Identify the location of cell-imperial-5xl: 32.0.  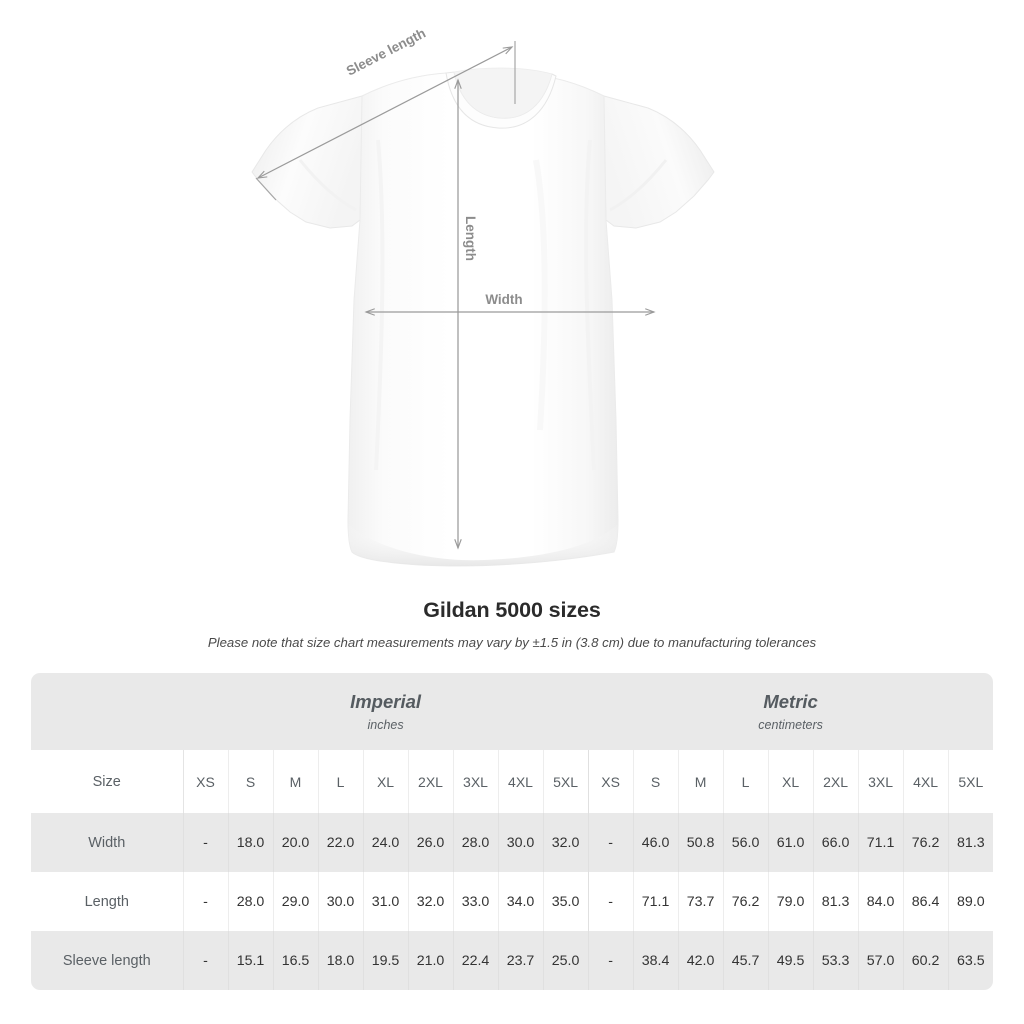
(566, 842).